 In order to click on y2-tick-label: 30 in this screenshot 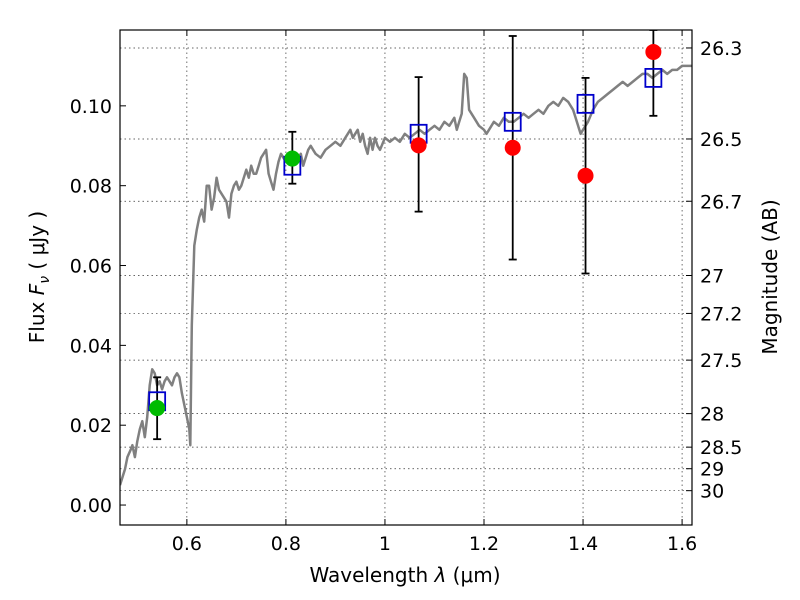, I will do `click(712, 492)`.